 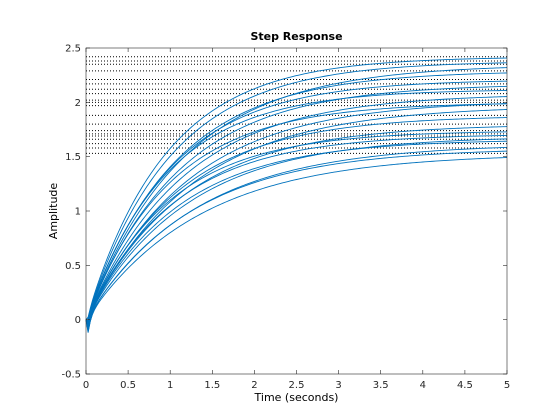 I want to click on x-tick-label: 3.5, so click(x=381, y=385).